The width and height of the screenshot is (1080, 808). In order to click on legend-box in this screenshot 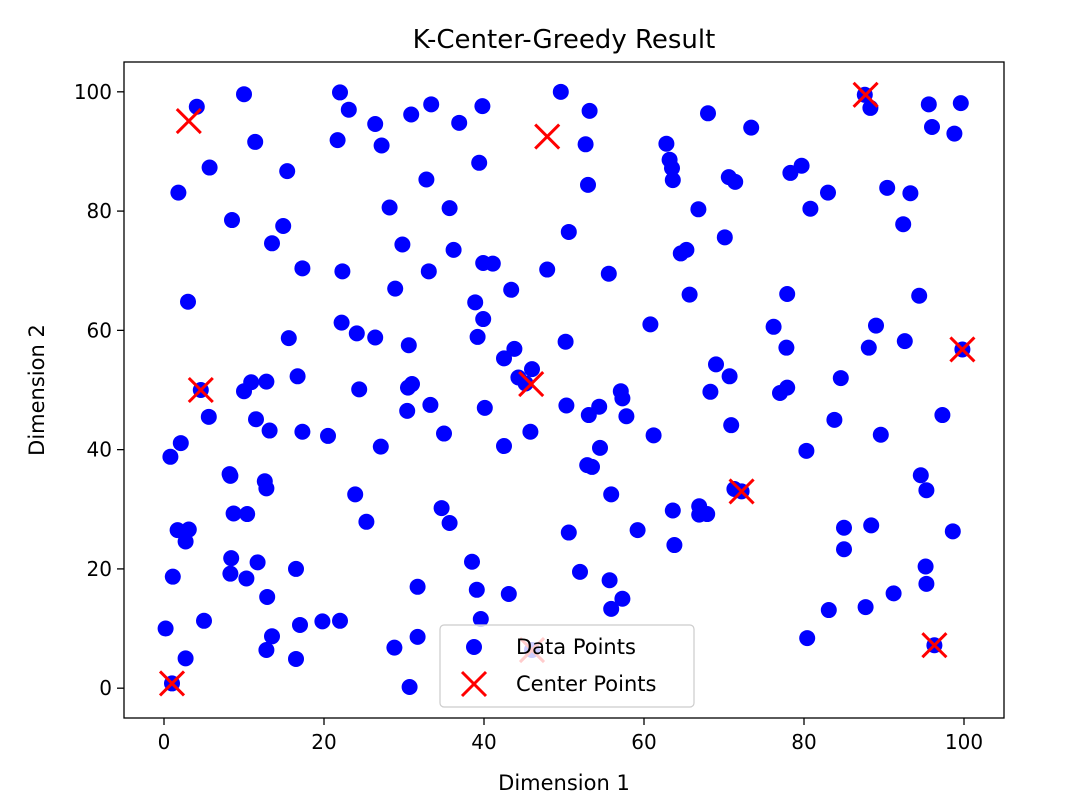, I will do `click(567, 666)`.